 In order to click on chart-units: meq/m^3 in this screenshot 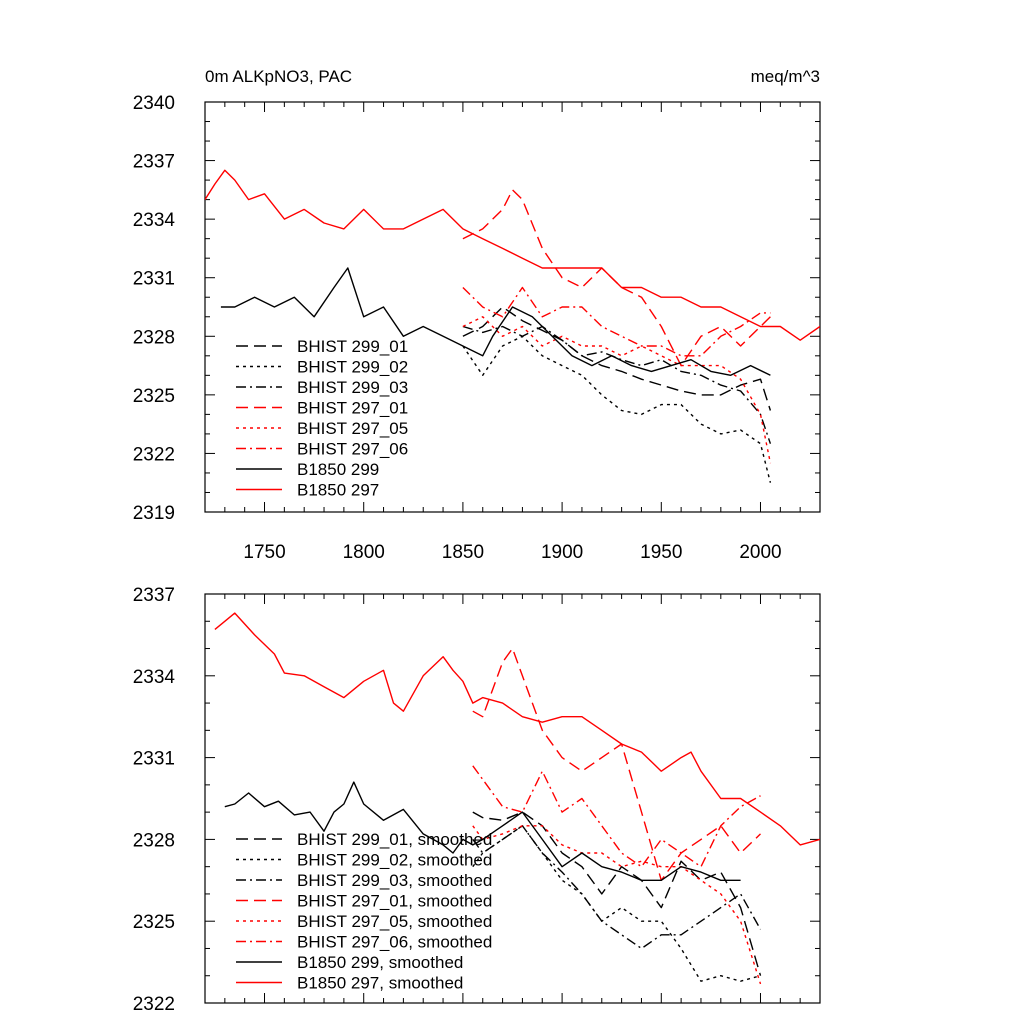, I will do `click(785, 76)`.